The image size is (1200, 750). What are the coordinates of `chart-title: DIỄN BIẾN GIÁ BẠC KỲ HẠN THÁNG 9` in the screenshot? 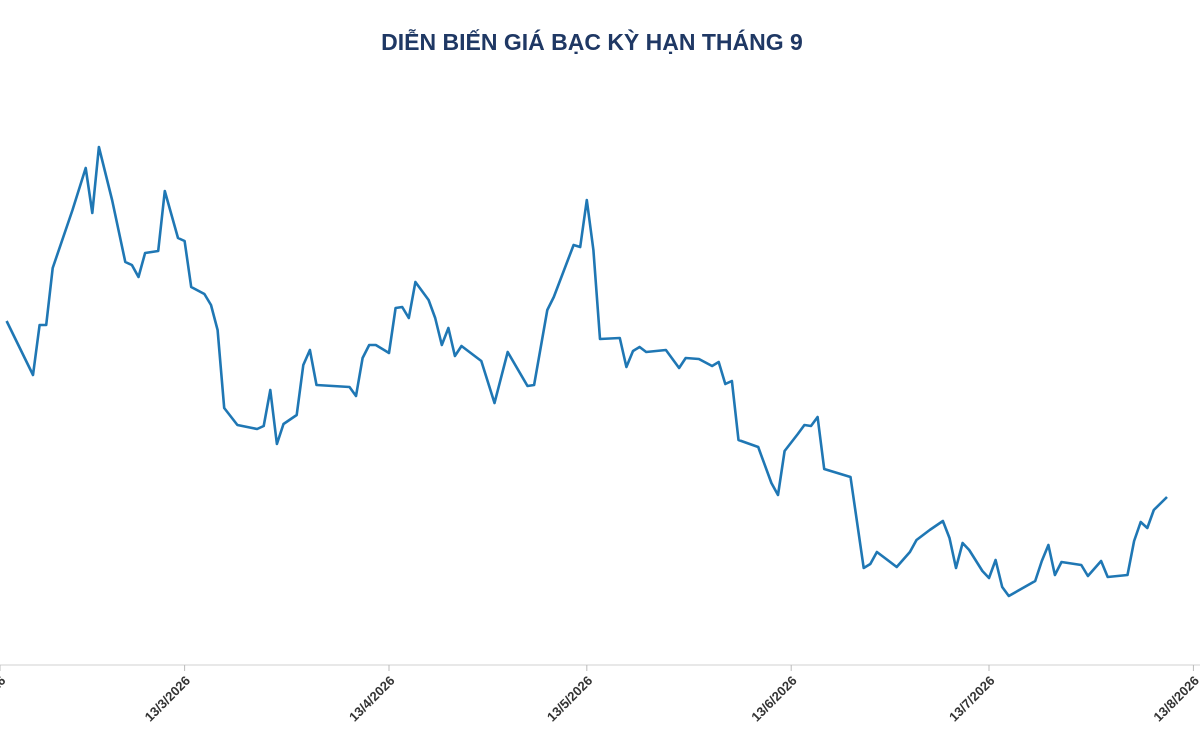 It's located at (592, 41).